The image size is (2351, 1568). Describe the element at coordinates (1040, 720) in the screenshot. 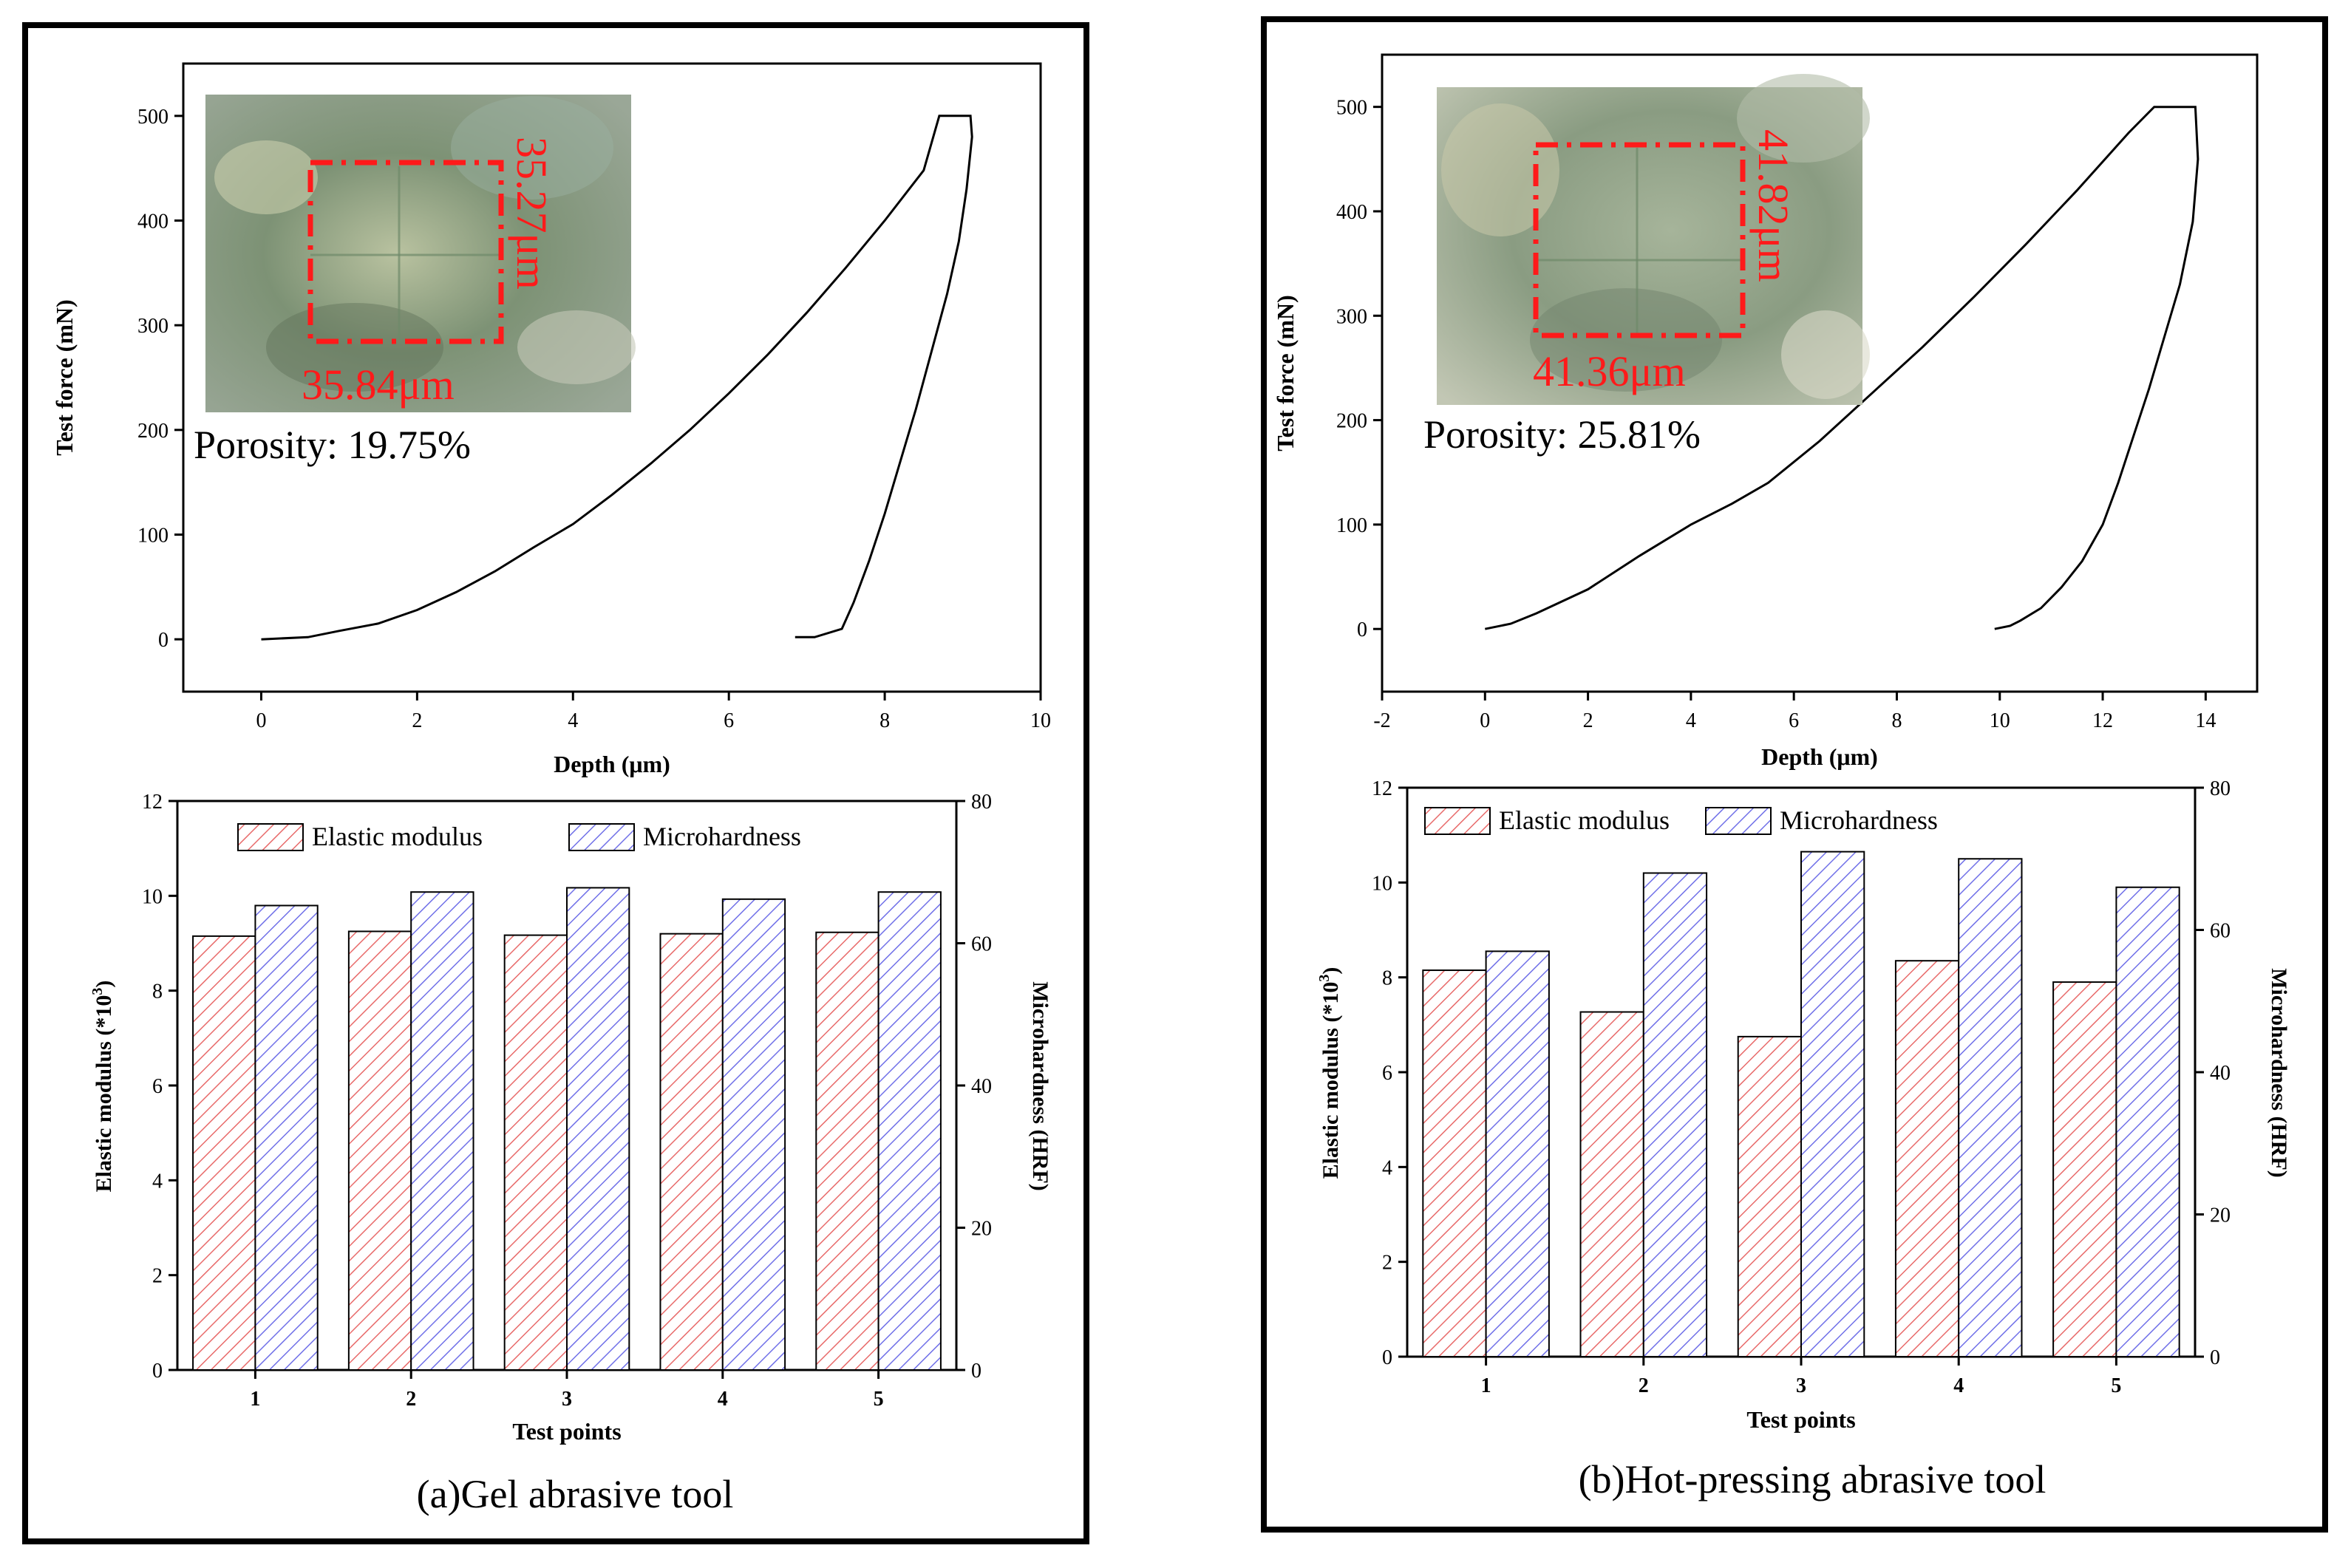

I see `x-tick-label: 10` at that location.